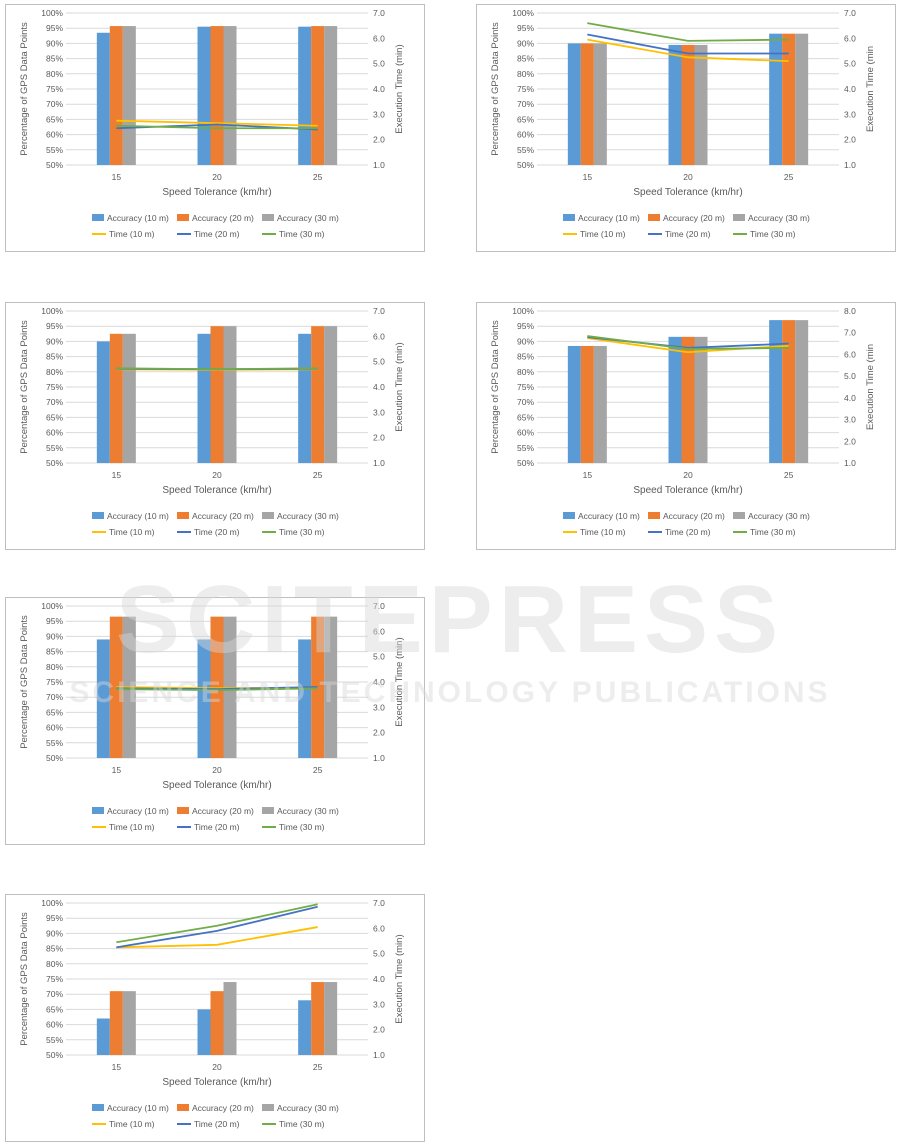 This screenshot has width=901, height=1145. Describe the element at coordinates (850, 441) in the screenshot. I see `y2-tick-label: 2.0` at that location.